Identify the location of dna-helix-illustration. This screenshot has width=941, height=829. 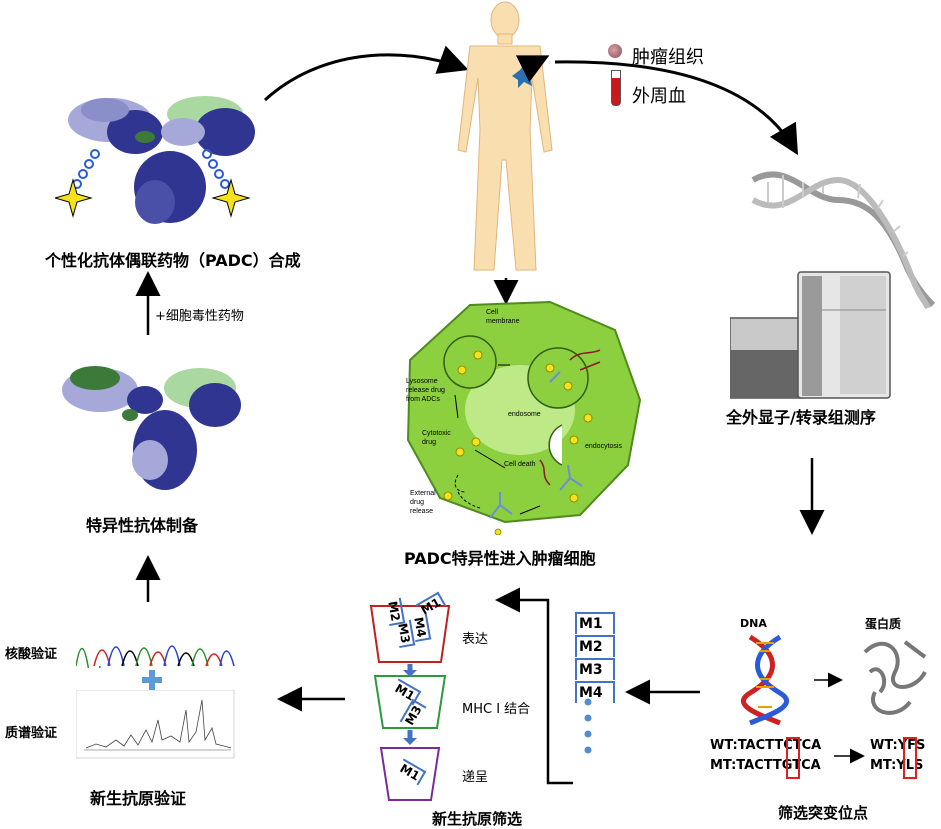
(843, 240).